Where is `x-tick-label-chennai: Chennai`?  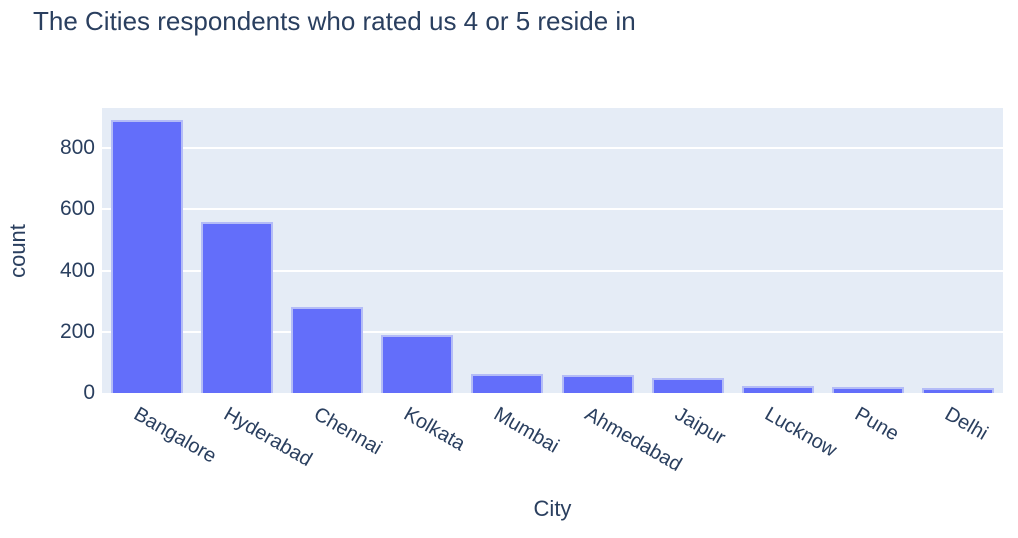
x-tick-label-chennai: Chennai is located at coordinates (348, 431).